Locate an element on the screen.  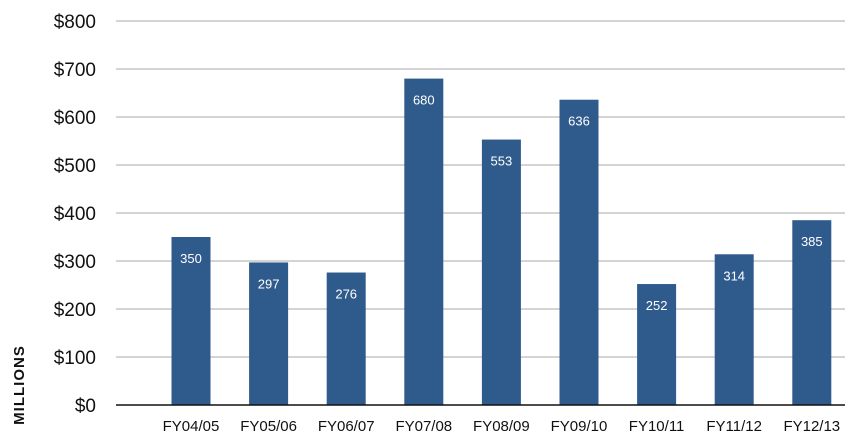
x-tick-label: FY05/06 is located at coordinates (268, 426).